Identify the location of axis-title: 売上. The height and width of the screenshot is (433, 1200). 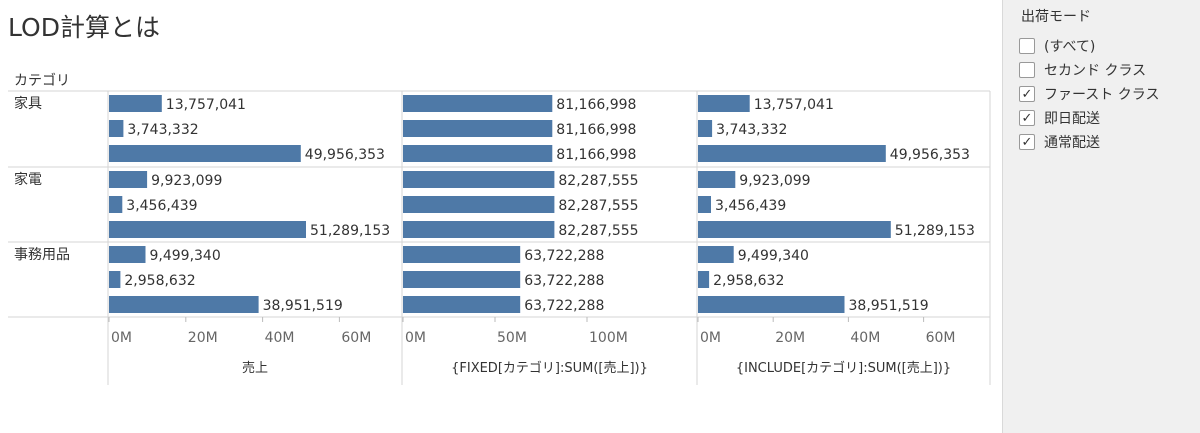
(255, 368).